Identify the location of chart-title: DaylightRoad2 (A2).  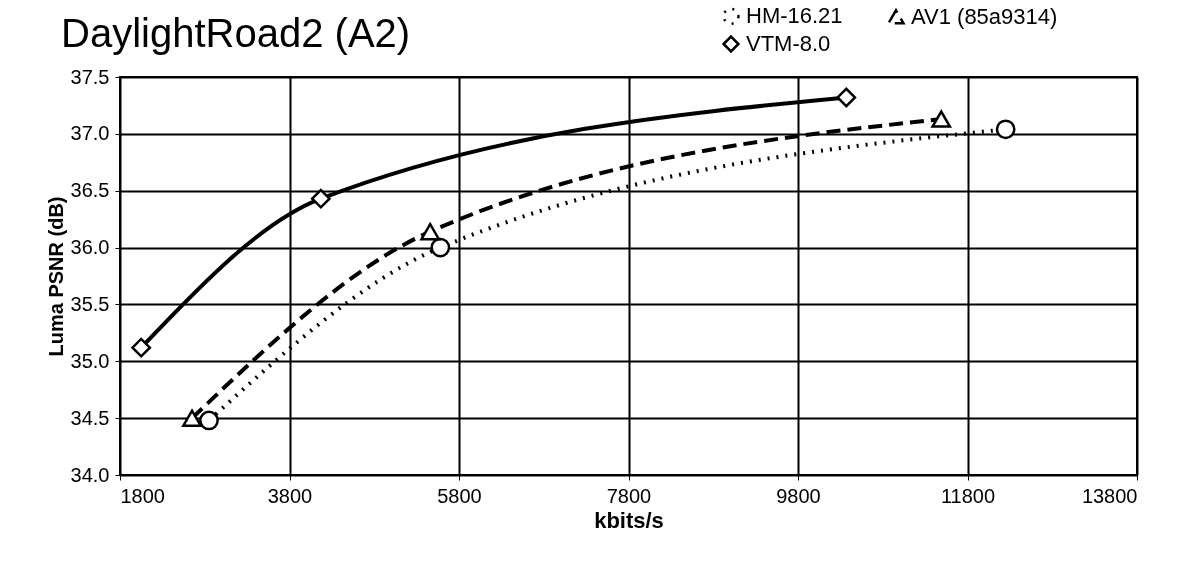
(236, 33).